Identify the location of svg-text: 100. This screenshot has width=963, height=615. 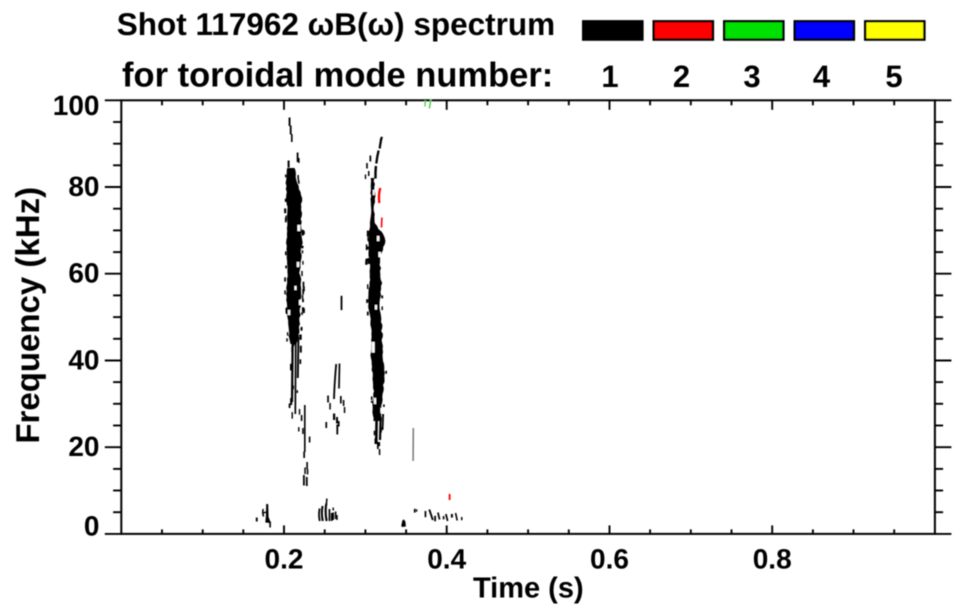
(76, 105).